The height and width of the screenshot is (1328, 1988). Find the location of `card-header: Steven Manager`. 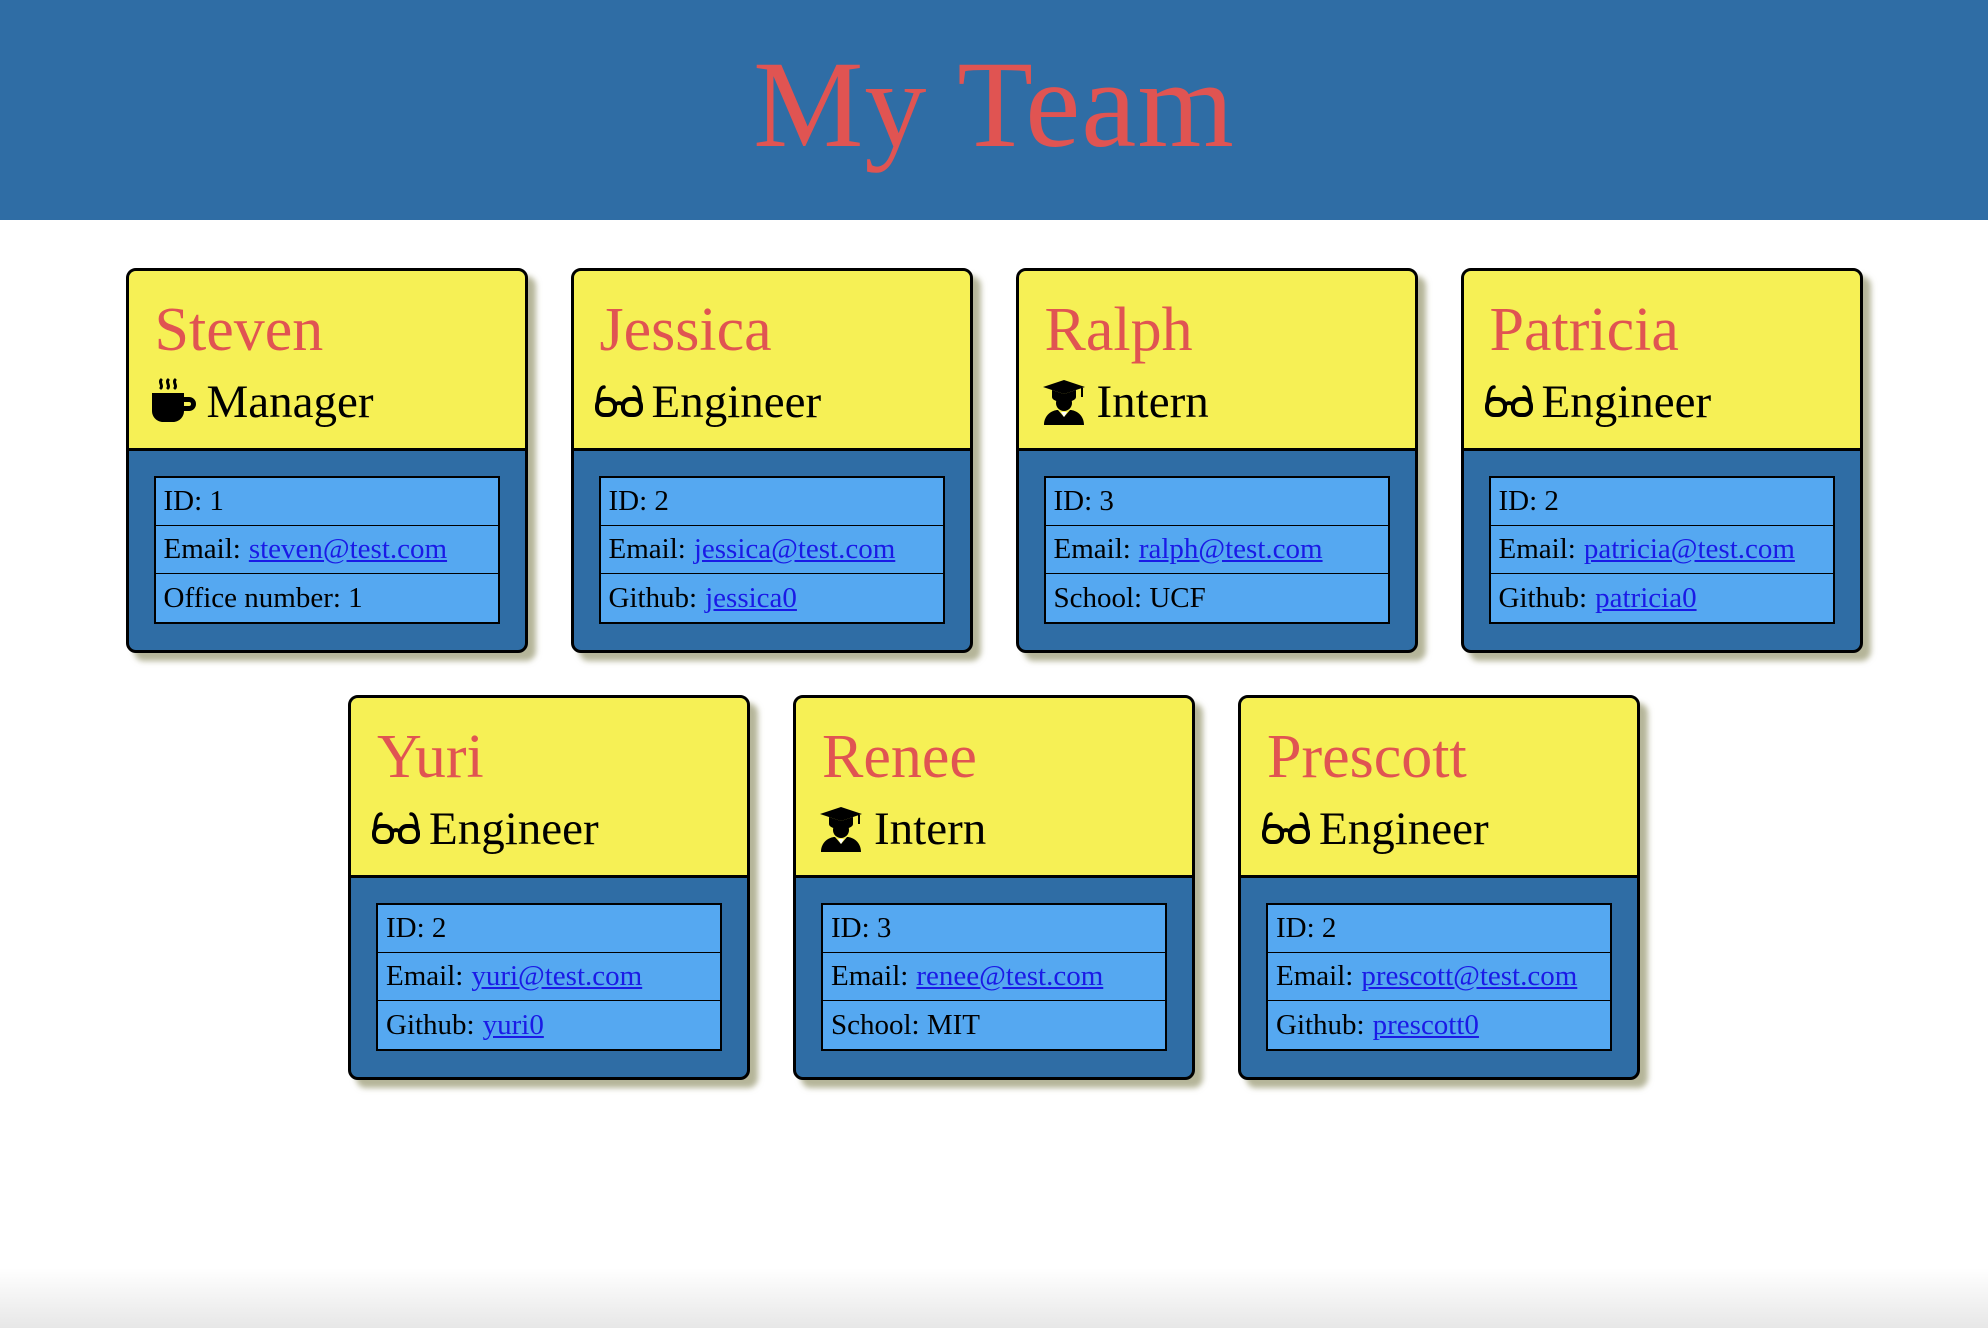

card-header: Steven Manager is located at coordinates (326, 361).